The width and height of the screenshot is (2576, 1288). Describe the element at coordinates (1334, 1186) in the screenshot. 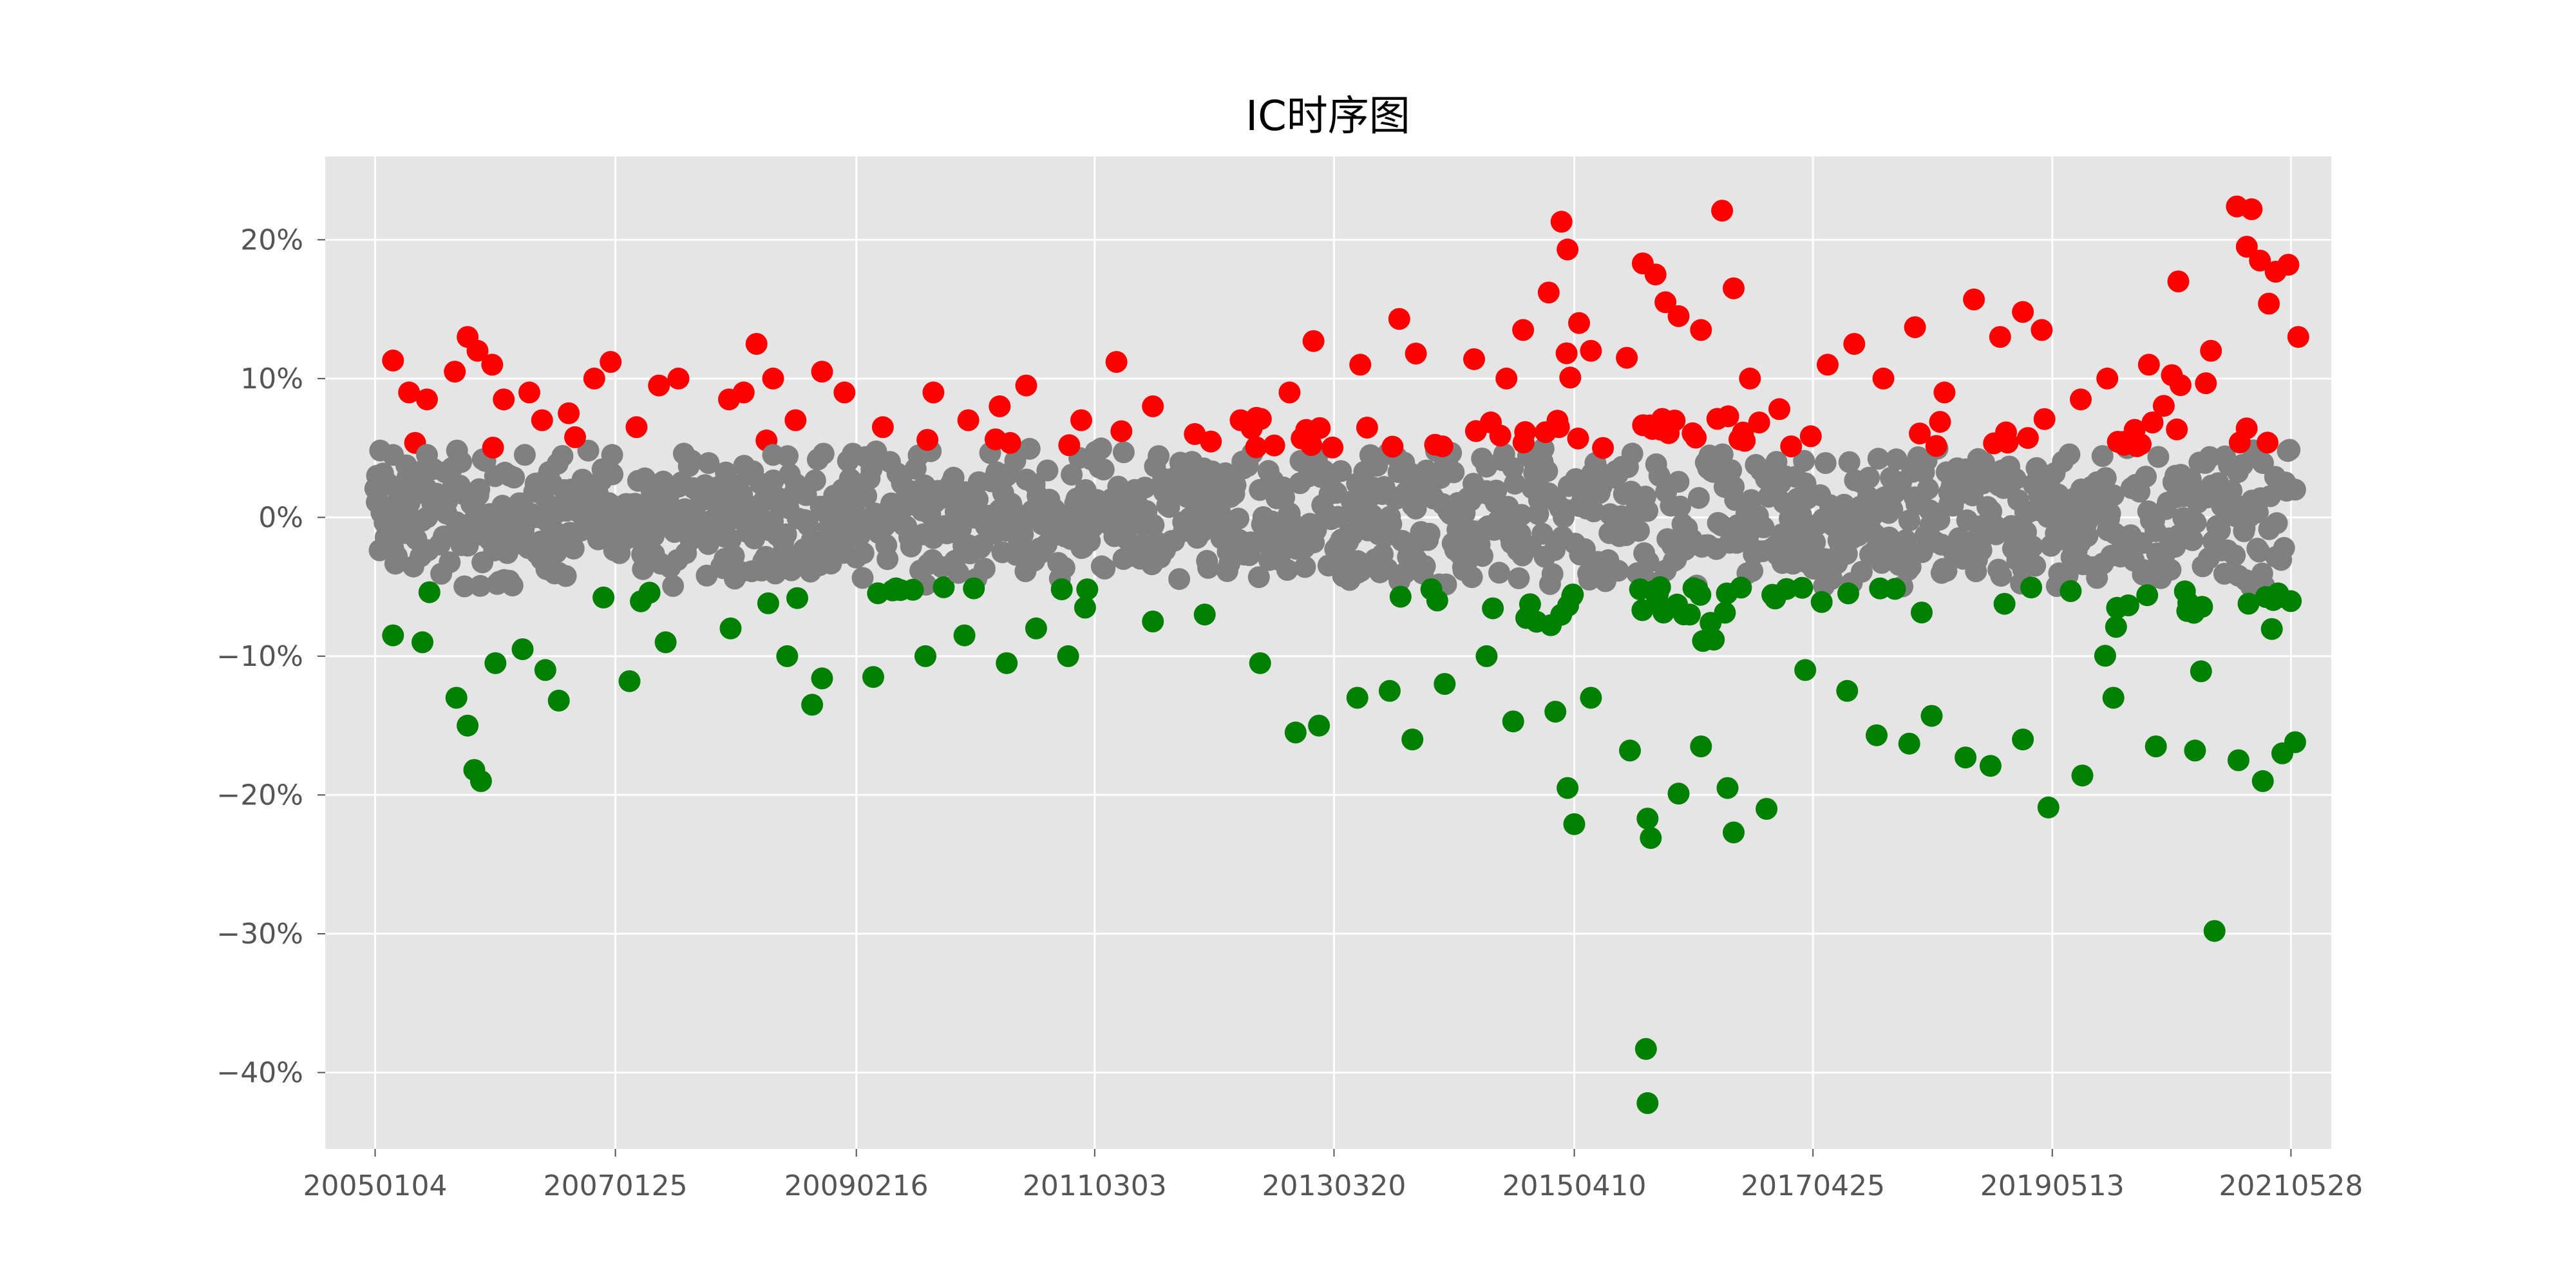

I see `x-tick-label: 20130320` at that location.